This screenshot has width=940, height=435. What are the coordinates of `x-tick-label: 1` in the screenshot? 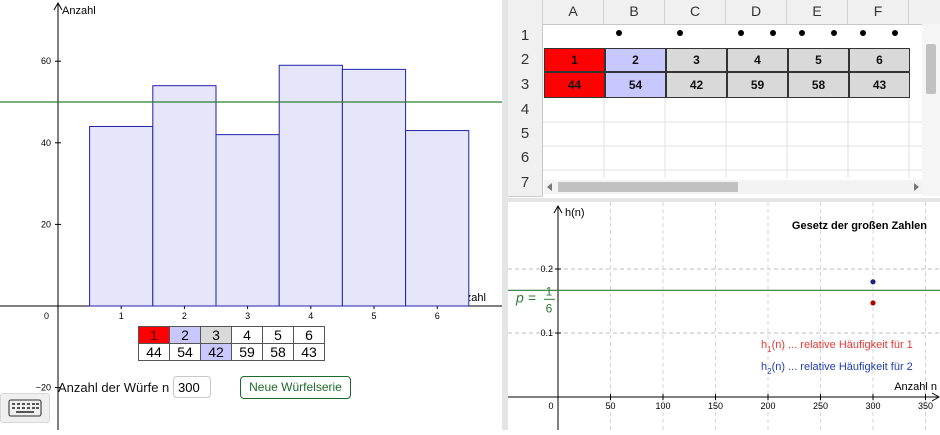 It's located at (121, 316).